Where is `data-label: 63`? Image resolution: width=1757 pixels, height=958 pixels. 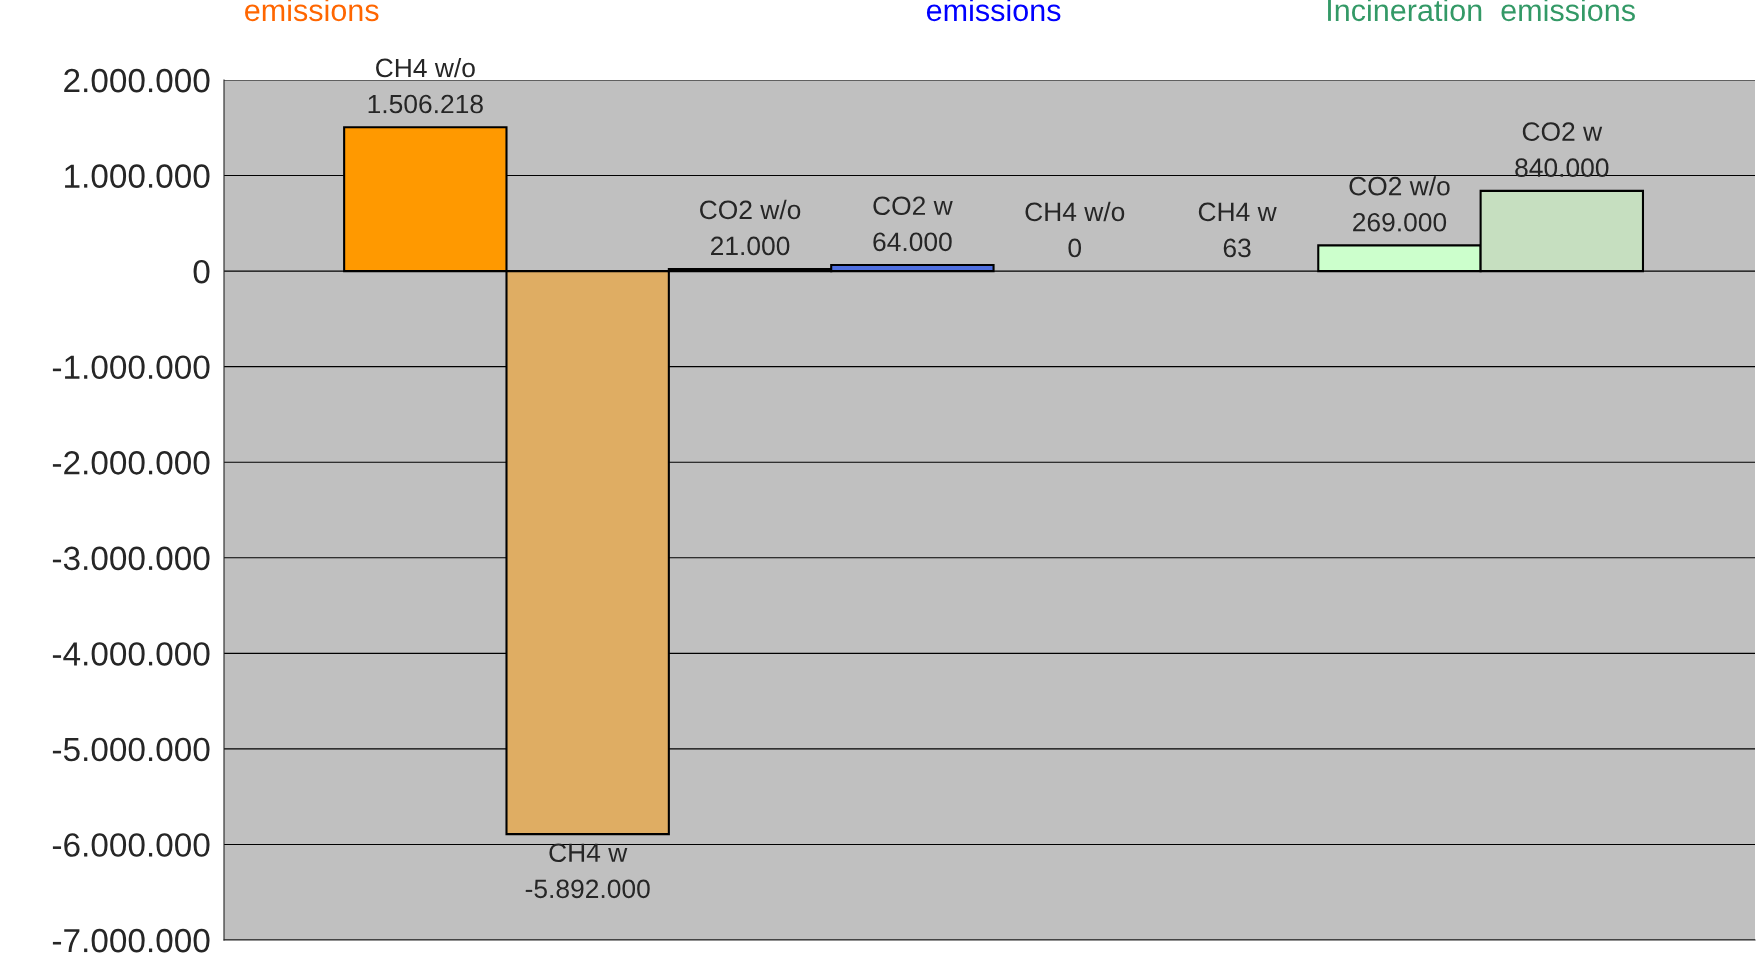
data-label: 63 is located at coordinates (1237, 248).